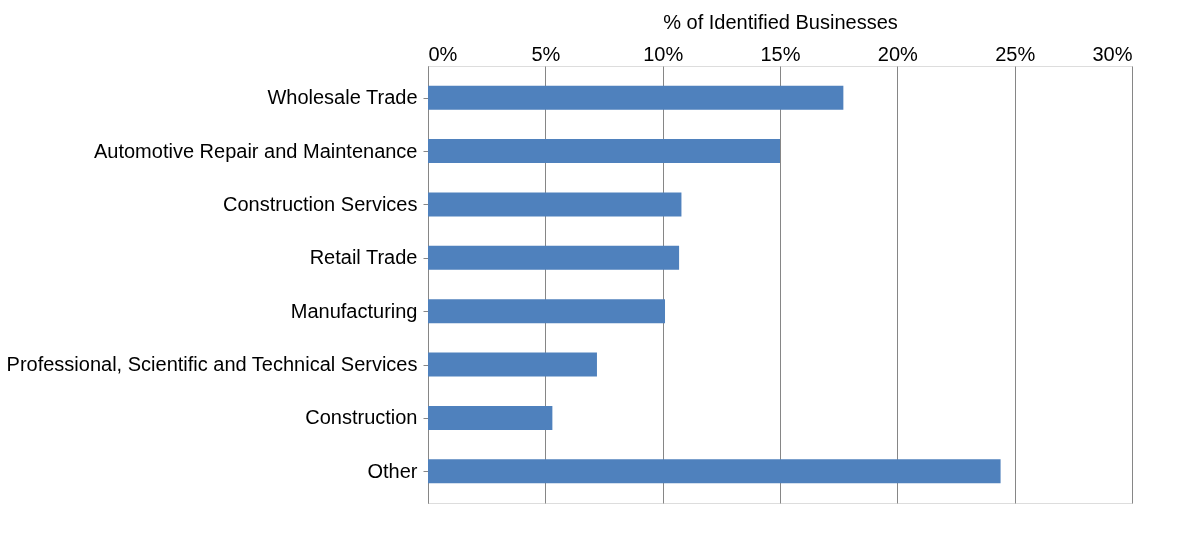  What do you see at coordinates (342, 97) in the screenshot?
I see `y-tick-label: Wholesale Trade` at bounding box center [342, 97].